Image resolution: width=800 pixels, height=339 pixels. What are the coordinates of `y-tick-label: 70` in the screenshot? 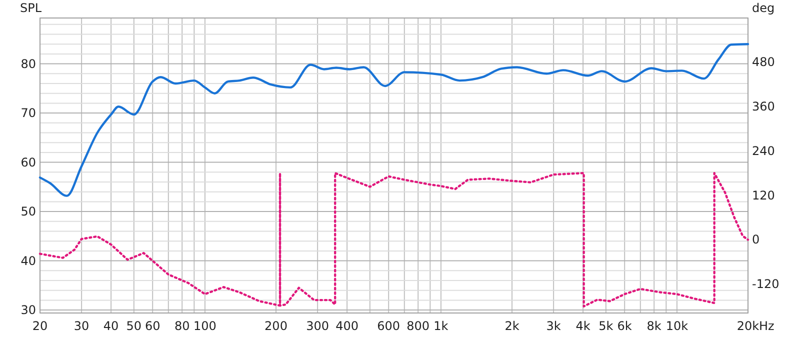 It's located at (28, 113).